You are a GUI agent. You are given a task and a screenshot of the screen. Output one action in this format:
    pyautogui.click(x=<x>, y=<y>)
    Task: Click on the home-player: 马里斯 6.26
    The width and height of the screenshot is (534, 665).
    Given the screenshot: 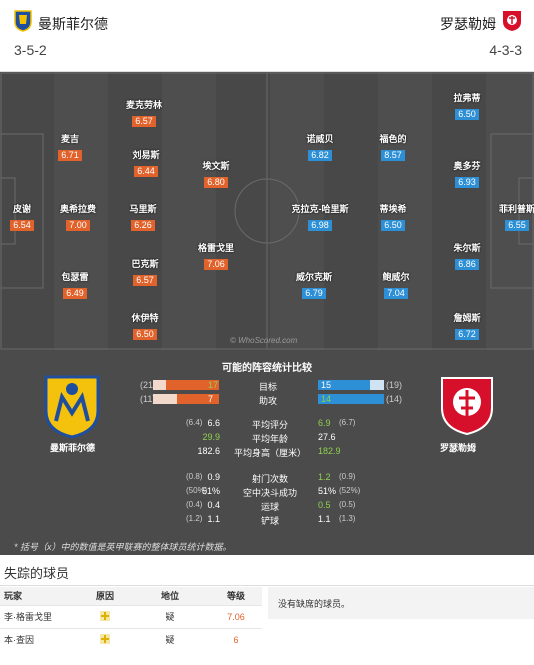 What is the action you would take?
    pyautogui.click(x=143, y=218)
    